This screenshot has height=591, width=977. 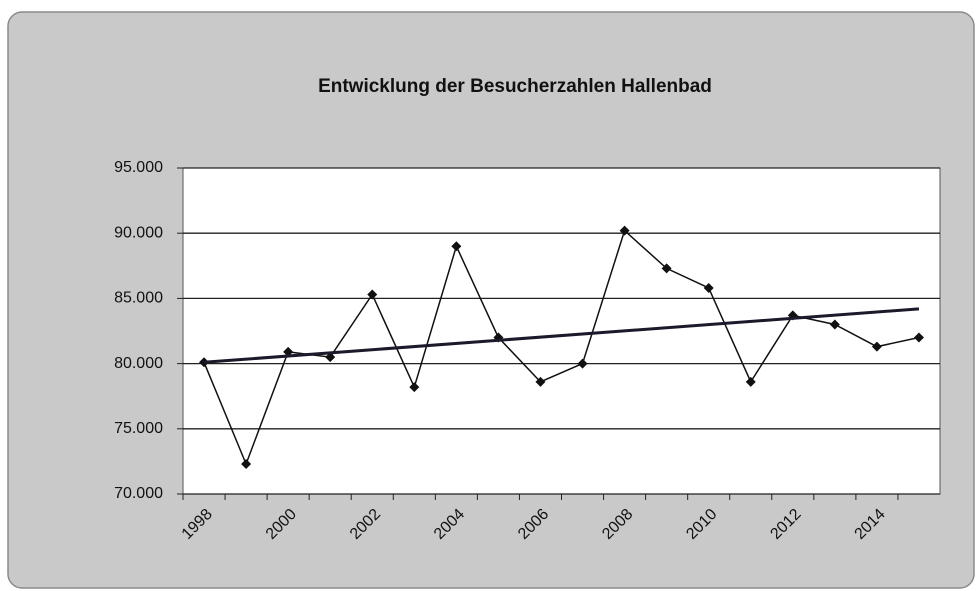 I want to click on y-tick-label: 90.000, so click(x=138, y=232).